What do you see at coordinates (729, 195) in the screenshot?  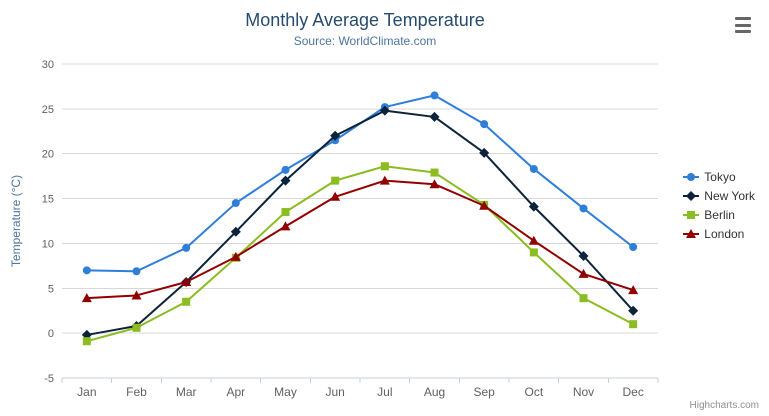 I see `legend-label-new-york: New York` at bounding box center [729, 195].